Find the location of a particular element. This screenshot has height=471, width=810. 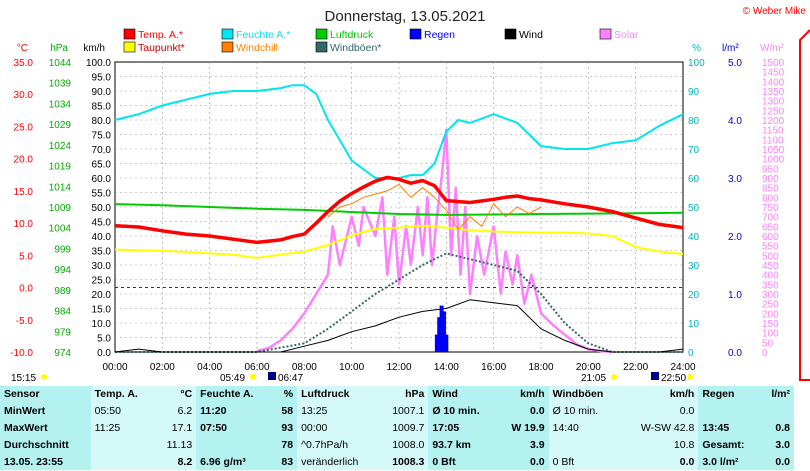

tick-label-humidity: 70 is located at coordinates (694, 150).